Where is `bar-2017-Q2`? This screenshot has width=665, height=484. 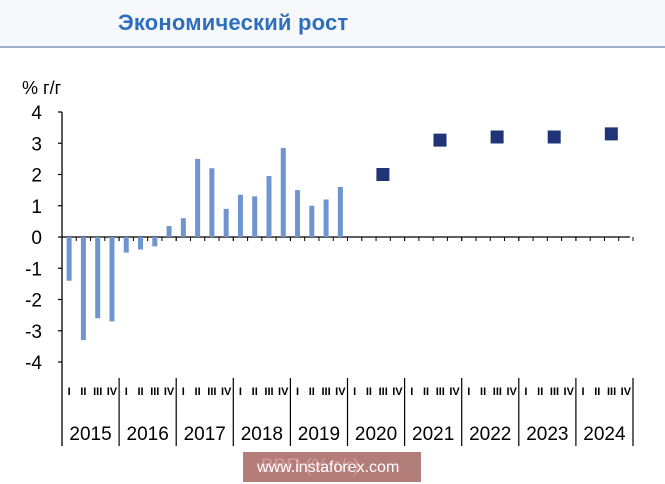 bar-2017-Q2 is located at coordinates (198, 197).